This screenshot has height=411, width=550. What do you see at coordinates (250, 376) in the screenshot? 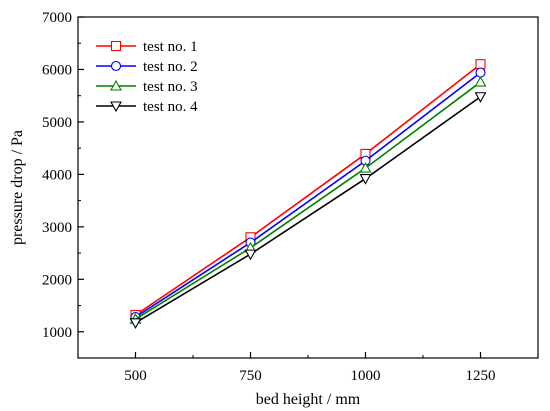
I see `x-tick-label: 750` at bounding box center [250, 376].